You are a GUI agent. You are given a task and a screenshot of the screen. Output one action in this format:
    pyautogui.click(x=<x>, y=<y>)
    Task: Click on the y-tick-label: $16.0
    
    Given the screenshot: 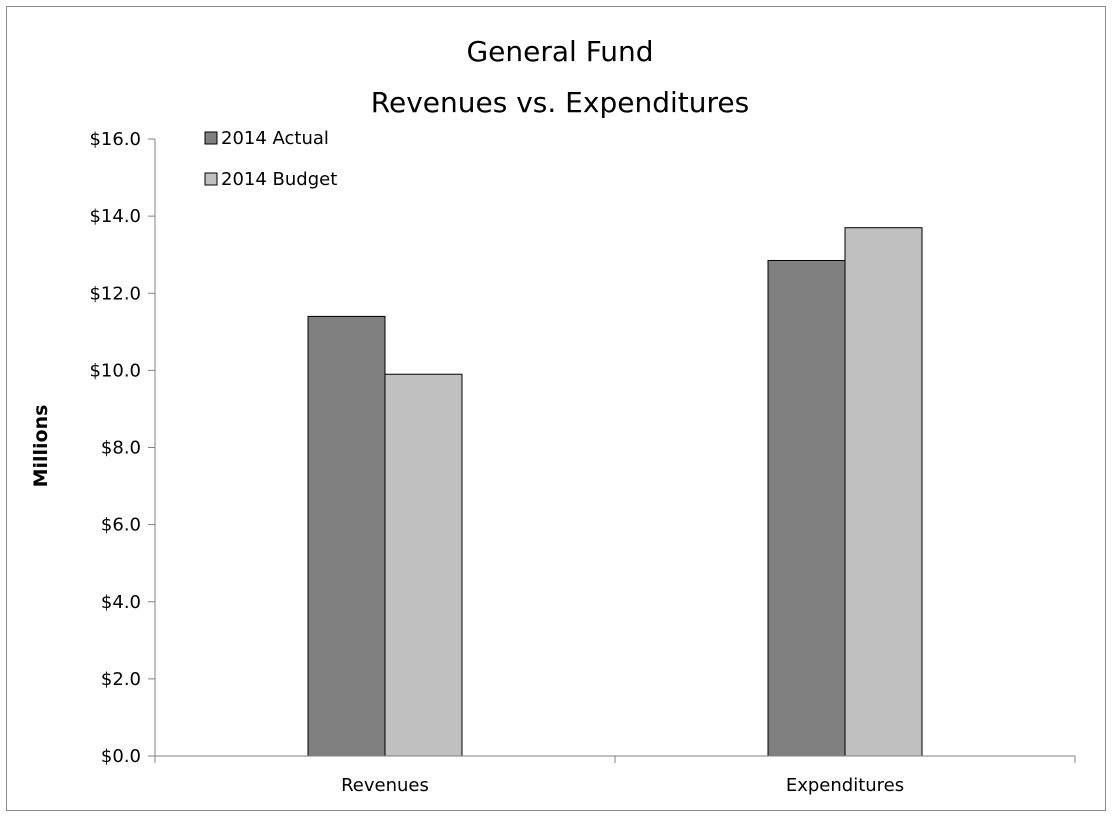 What is the action you would take?
    pyautogui.click(x=115, y=139)
    